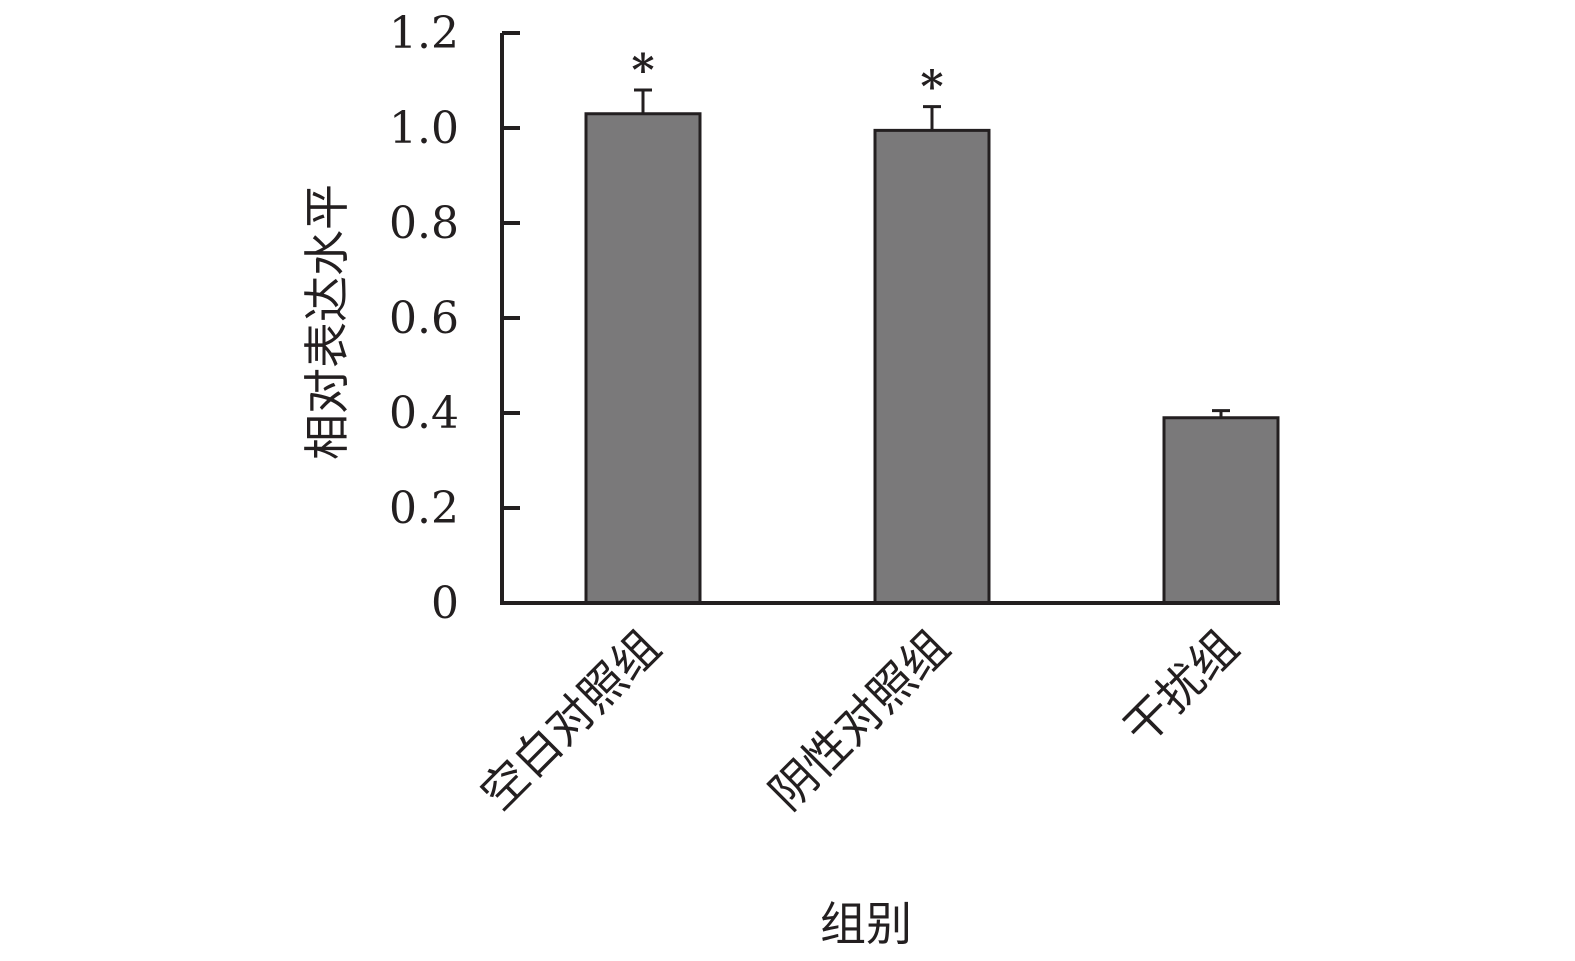  I want to click on y-tick-label-5: 1.0, so click(424, 128).